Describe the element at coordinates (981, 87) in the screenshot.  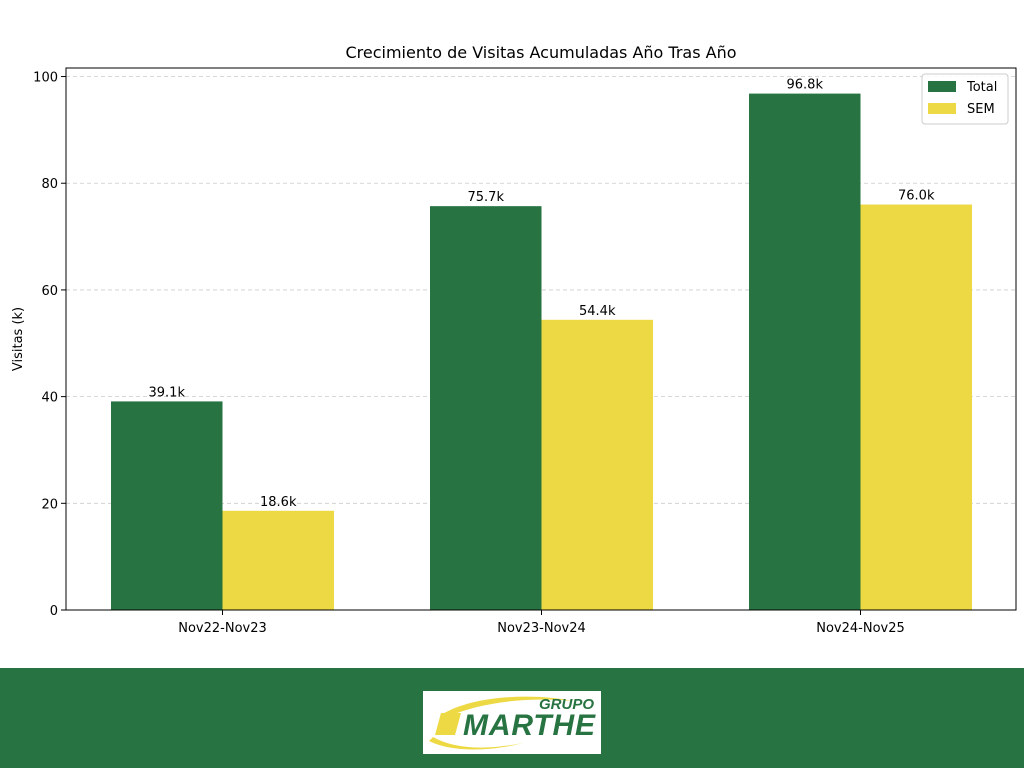
I see `legend-label-total: Total` at that location.